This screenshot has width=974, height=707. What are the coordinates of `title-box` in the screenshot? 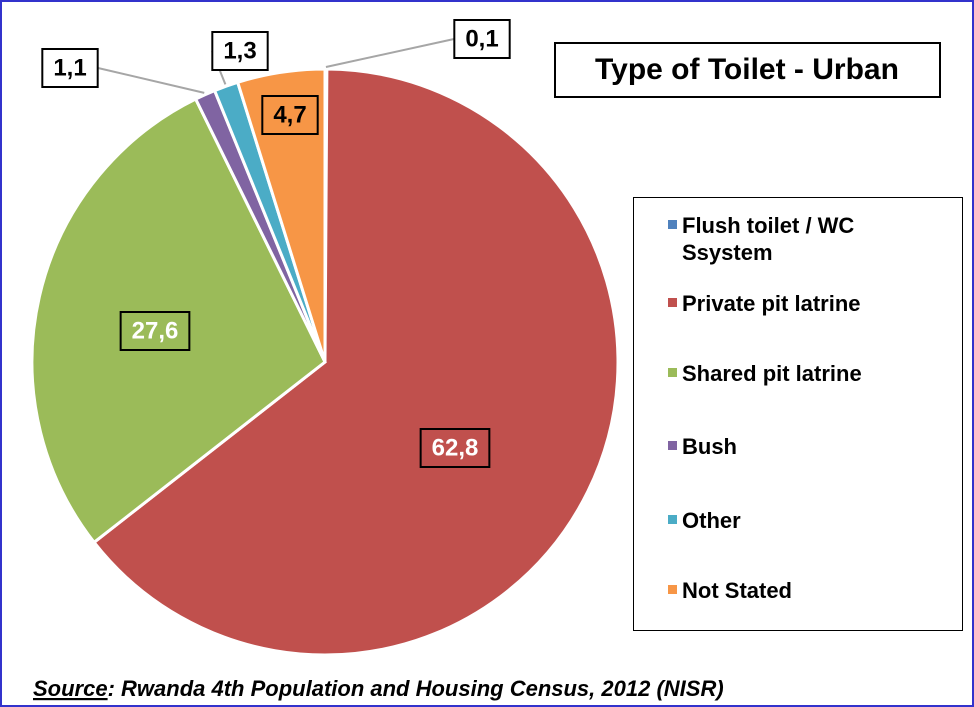 It's located at (747, 70).